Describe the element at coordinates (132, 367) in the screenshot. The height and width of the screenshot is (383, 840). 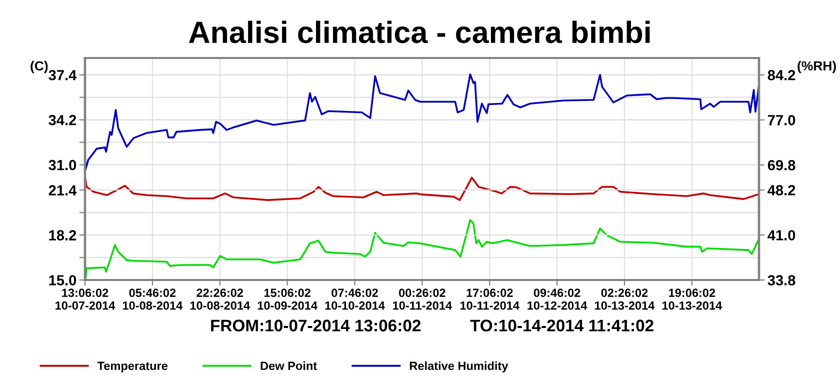
I see `legend-label: Temperature` at that location.